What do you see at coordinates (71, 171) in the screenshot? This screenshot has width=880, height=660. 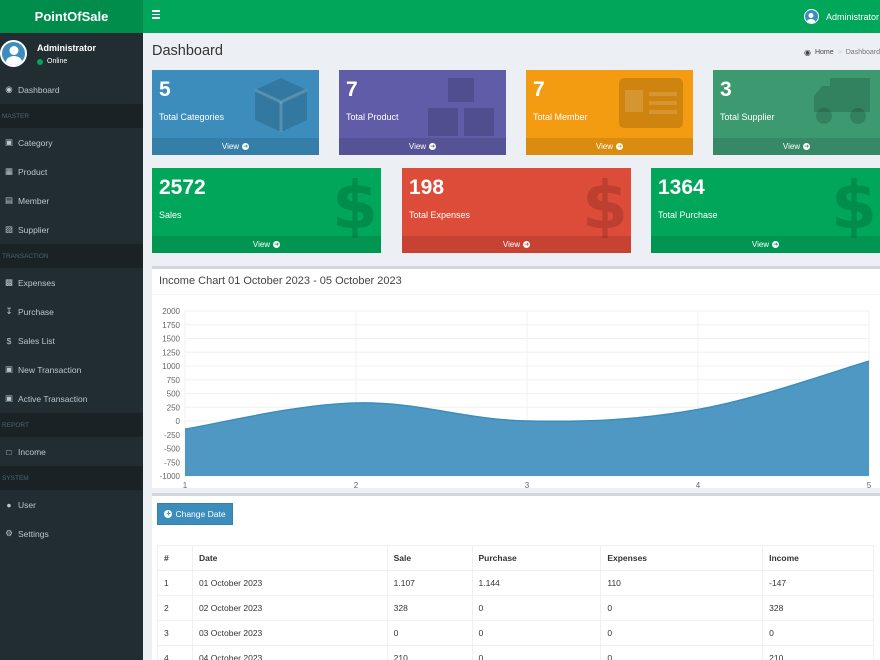 I see `sidebar-item-product: ▦ Product` at bounding box center [71, 171].